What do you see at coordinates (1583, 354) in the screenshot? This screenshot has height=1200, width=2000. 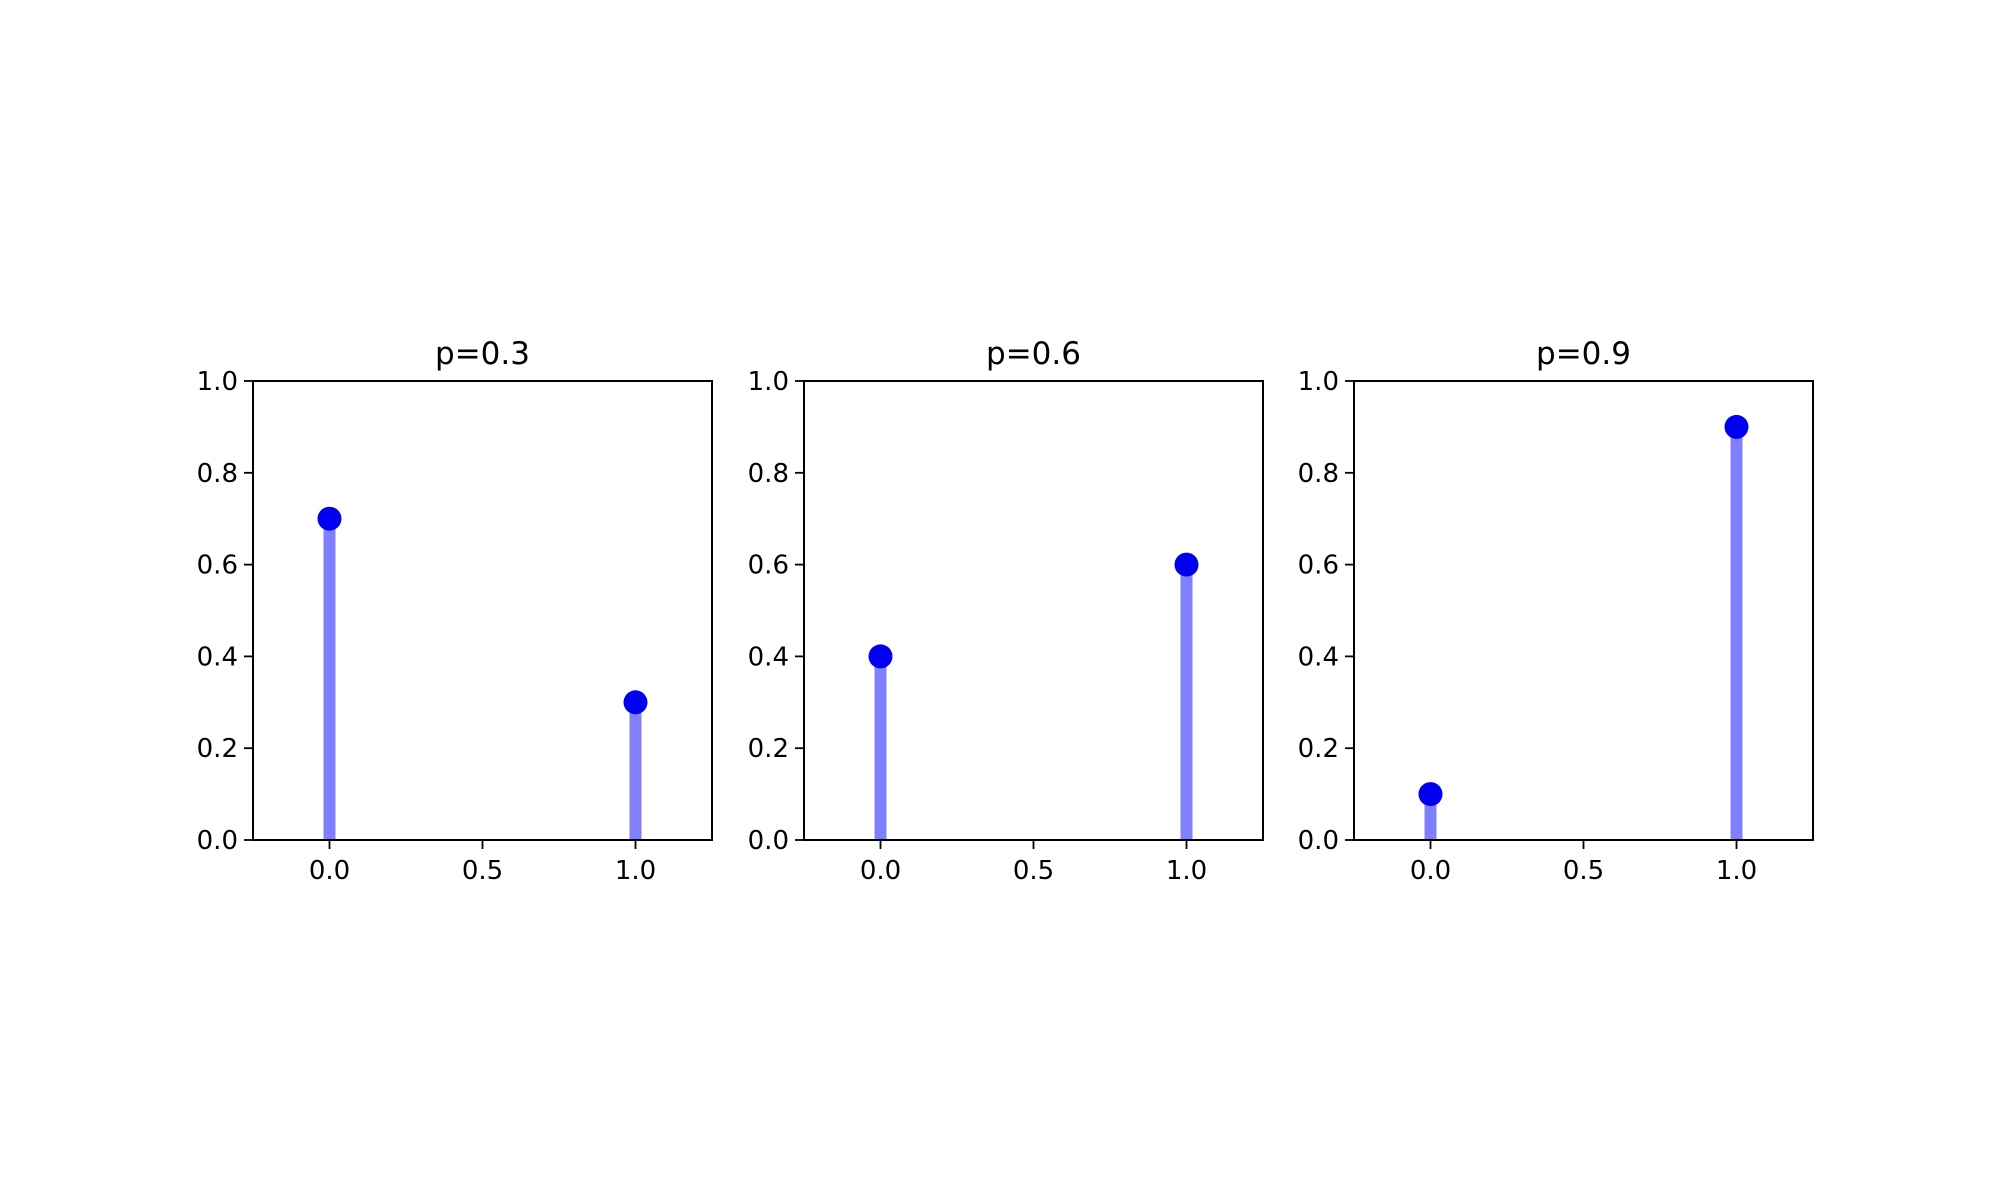 I see `chart-title: p=0.9` at bounding box center [1583, 354].